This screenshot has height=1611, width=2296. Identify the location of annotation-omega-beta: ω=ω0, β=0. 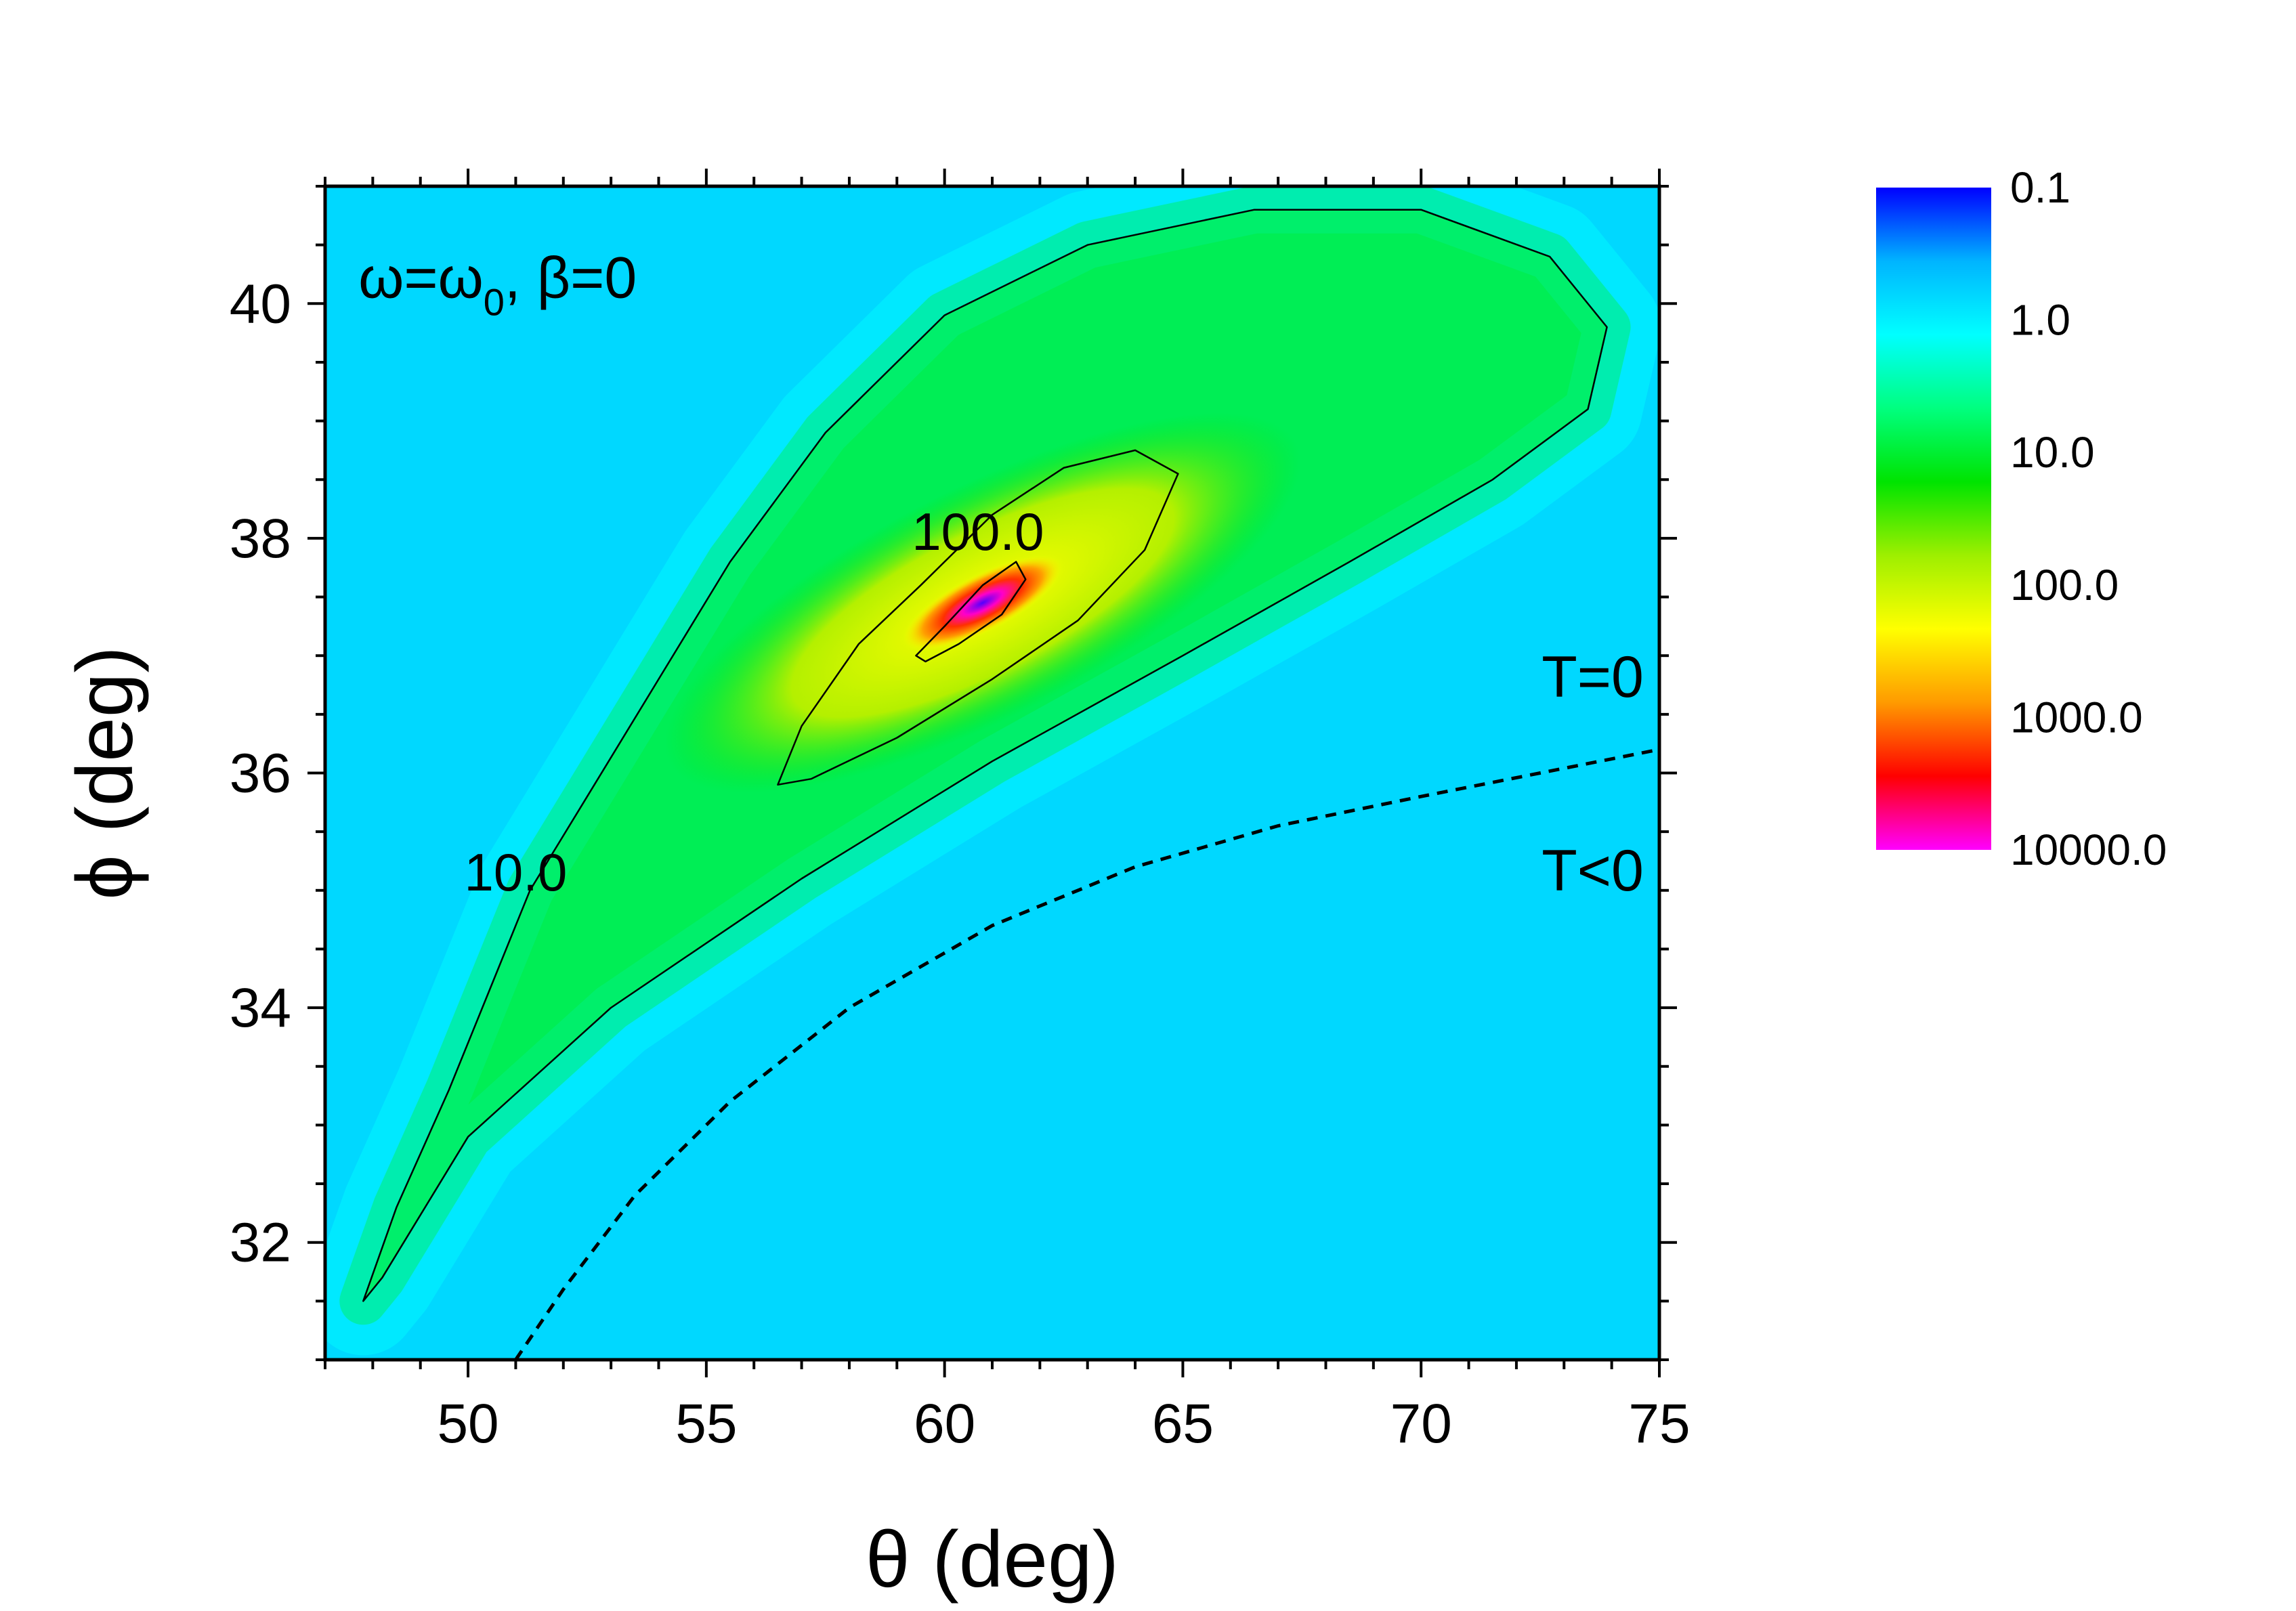
(497, 285).